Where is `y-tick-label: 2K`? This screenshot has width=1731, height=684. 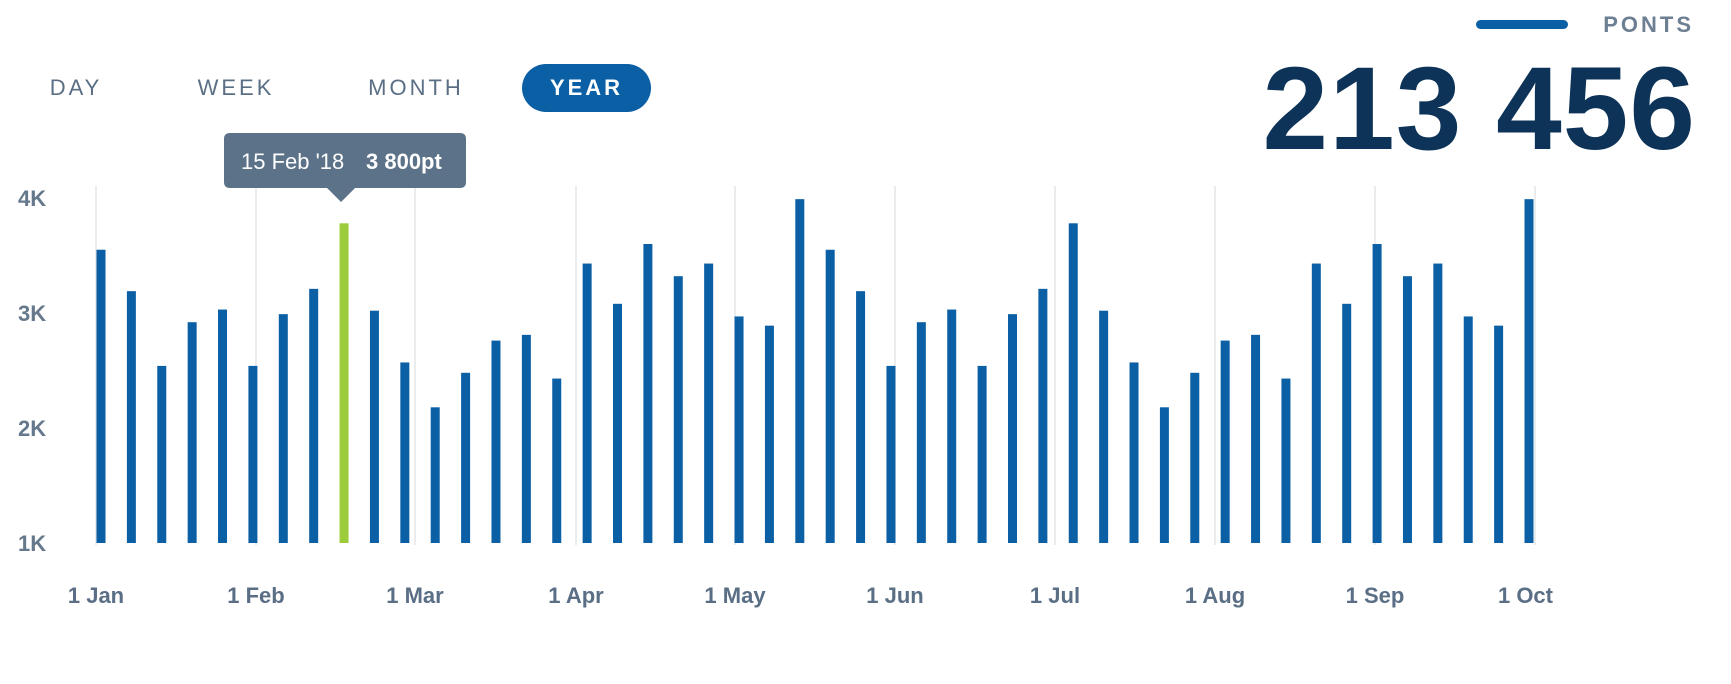
y-tick-label: 2K is located at coordinates (32, 428).